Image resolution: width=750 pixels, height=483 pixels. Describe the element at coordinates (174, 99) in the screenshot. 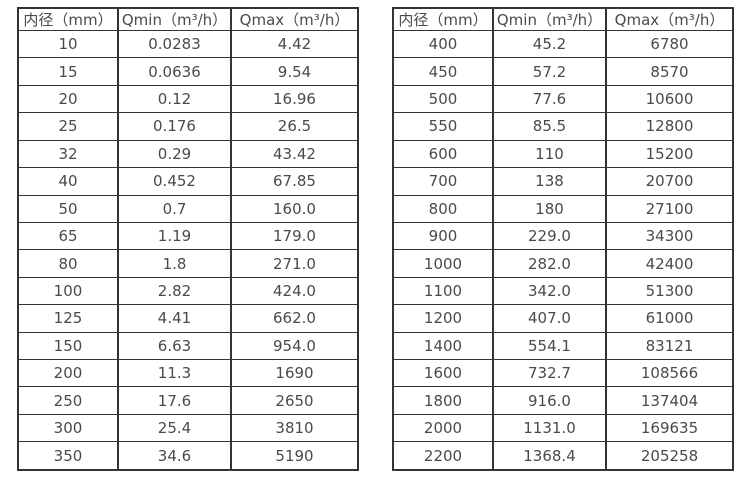

I see `table-cell: 0.12` at that location.